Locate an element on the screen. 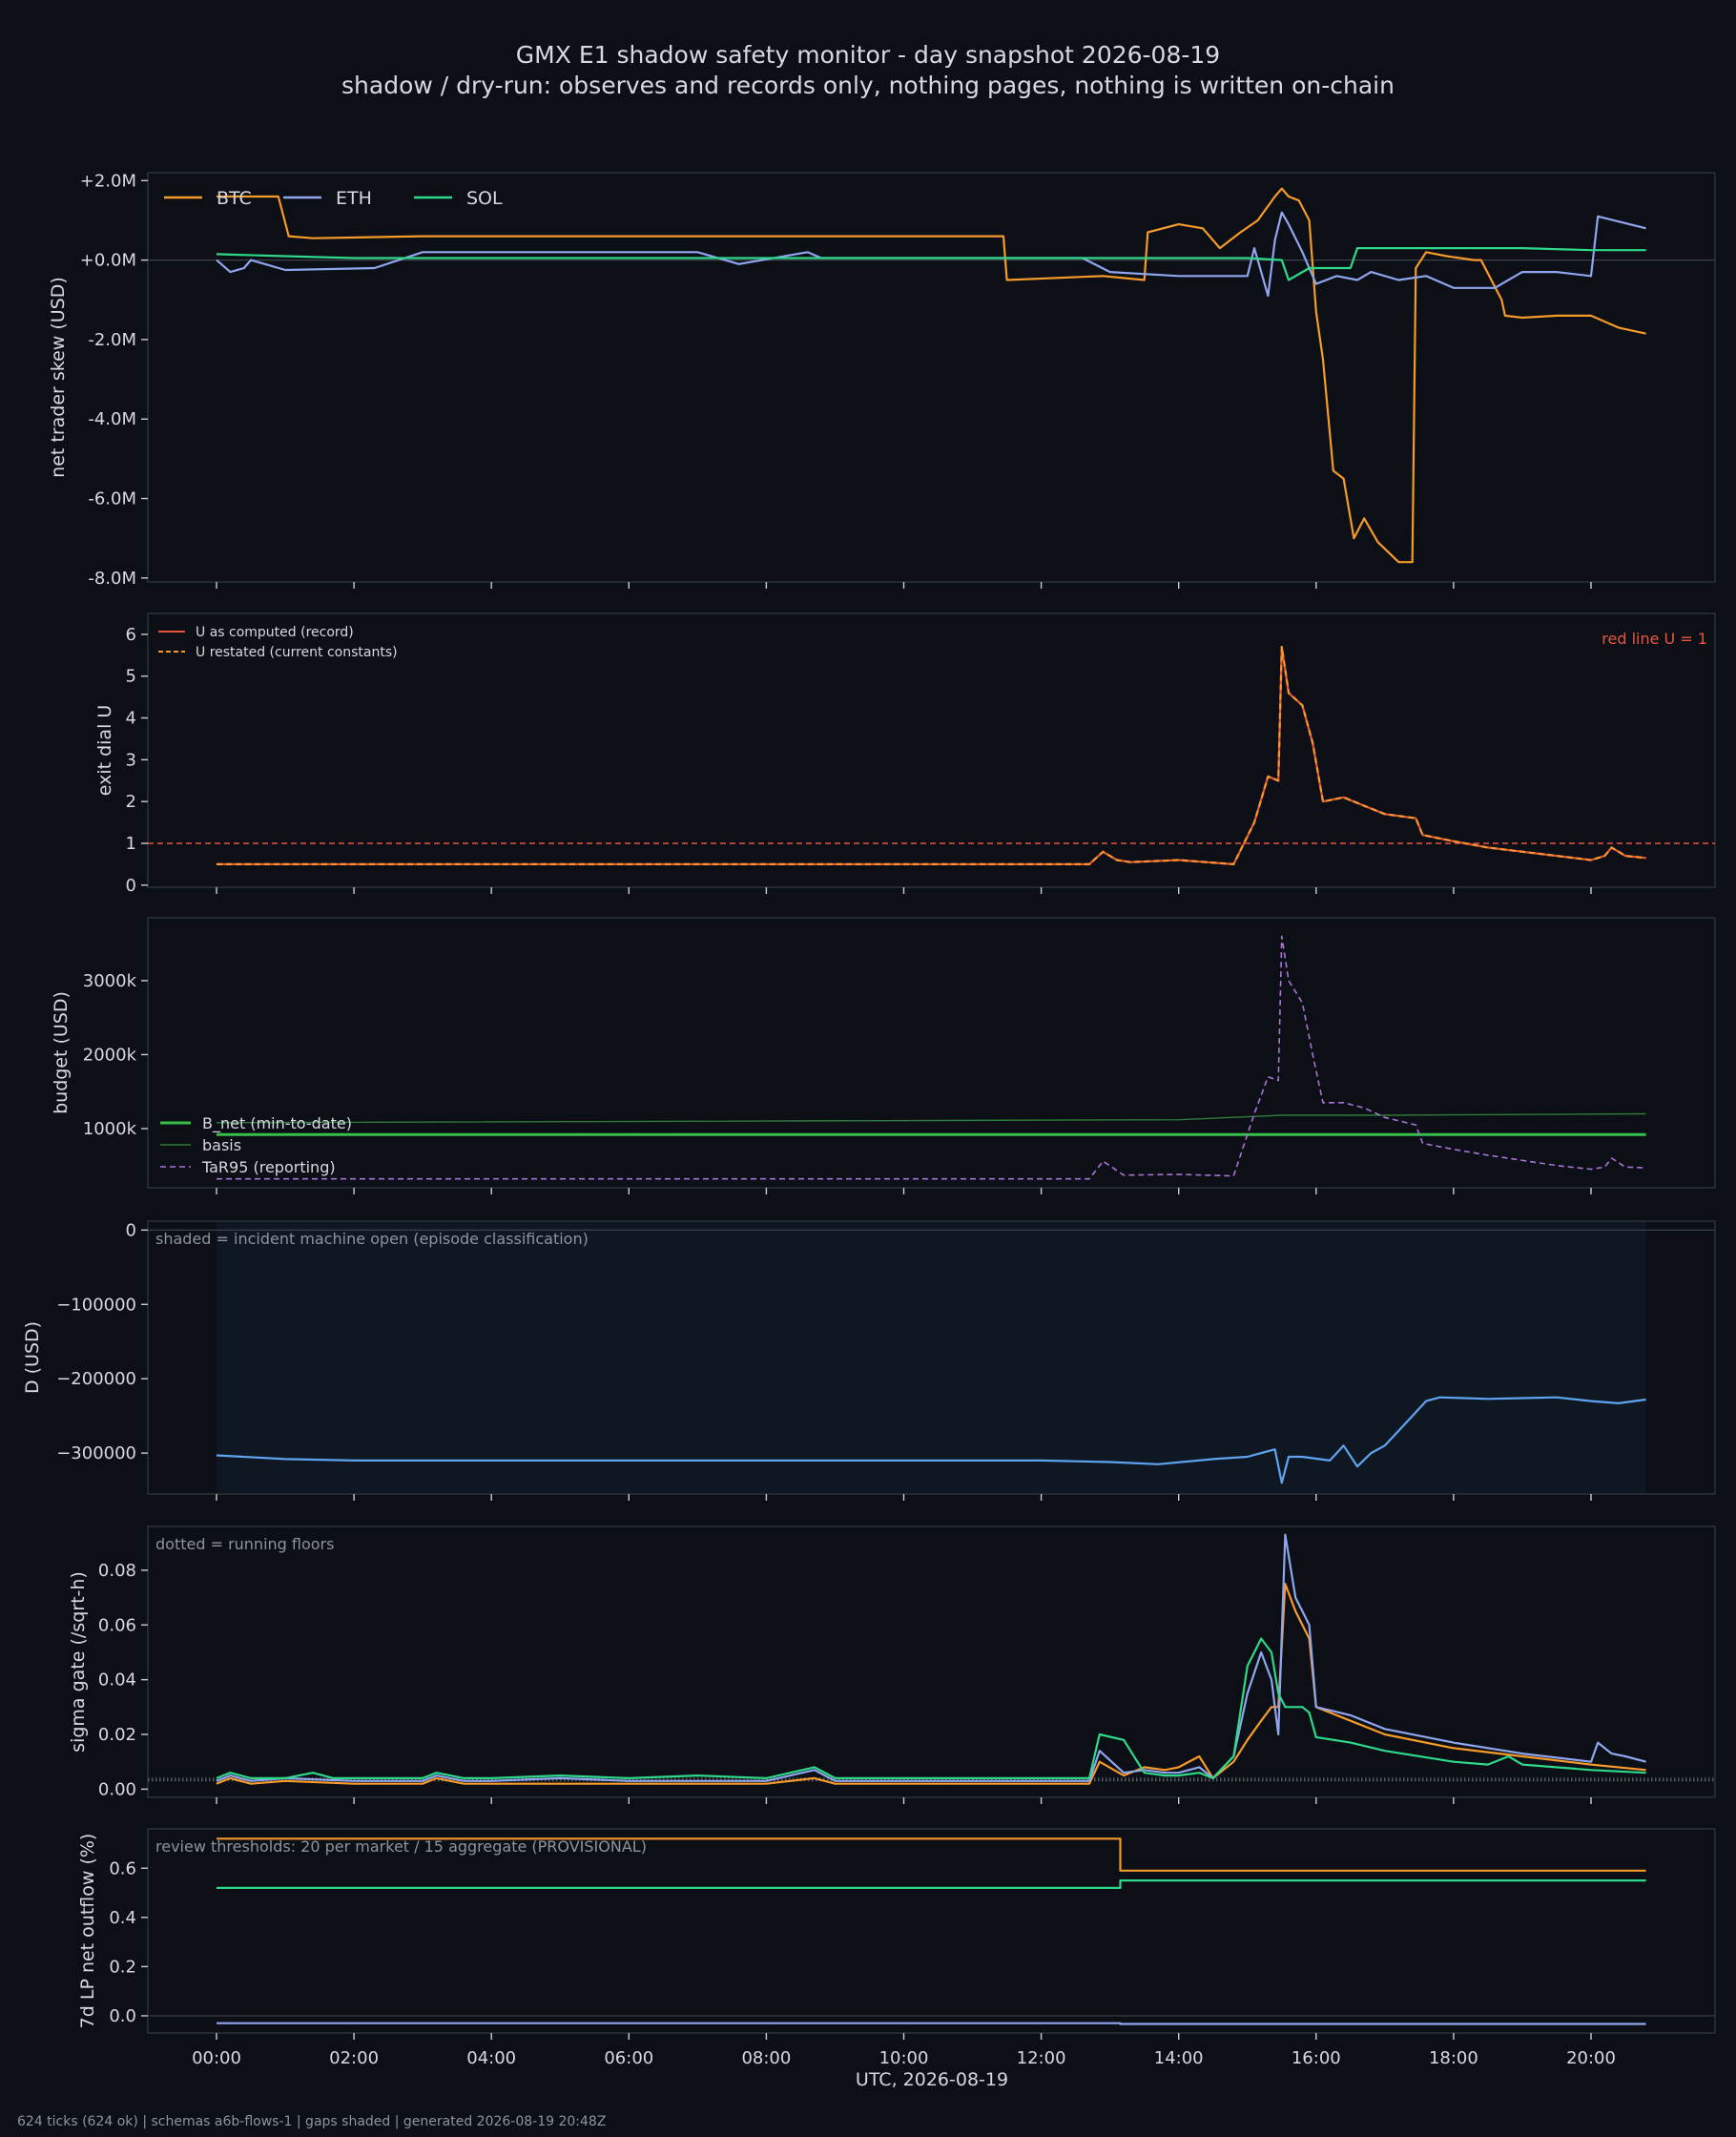 This screenshot has width=1736, height=2137. x-tick-label: 06:00 is located at coordinates (628, 2058).